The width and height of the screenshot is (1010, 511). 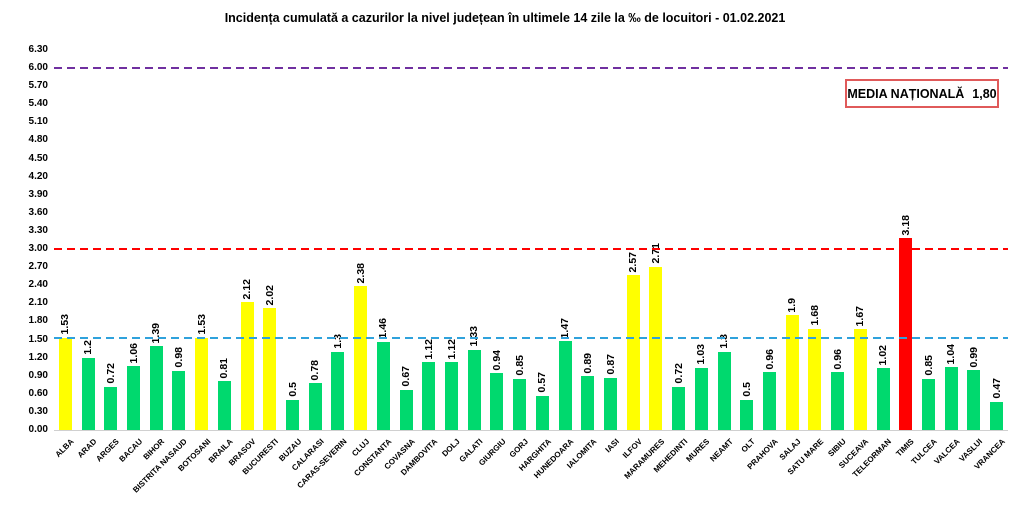 What do you see at coordinates (883, 355) in the screenshot?
I see `bar-value-teleorman: 1.02` at bounding box center [883, 355].